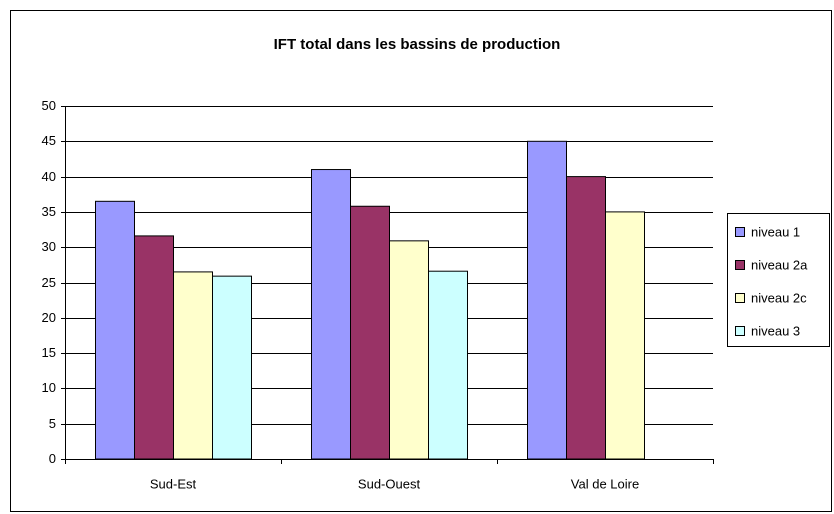 Image resolution: width=834 pixels, height=514 pixels. Describe the element at coordinates (49, 105) in the screenshot. I see `y-tick-label: 50` at that location.